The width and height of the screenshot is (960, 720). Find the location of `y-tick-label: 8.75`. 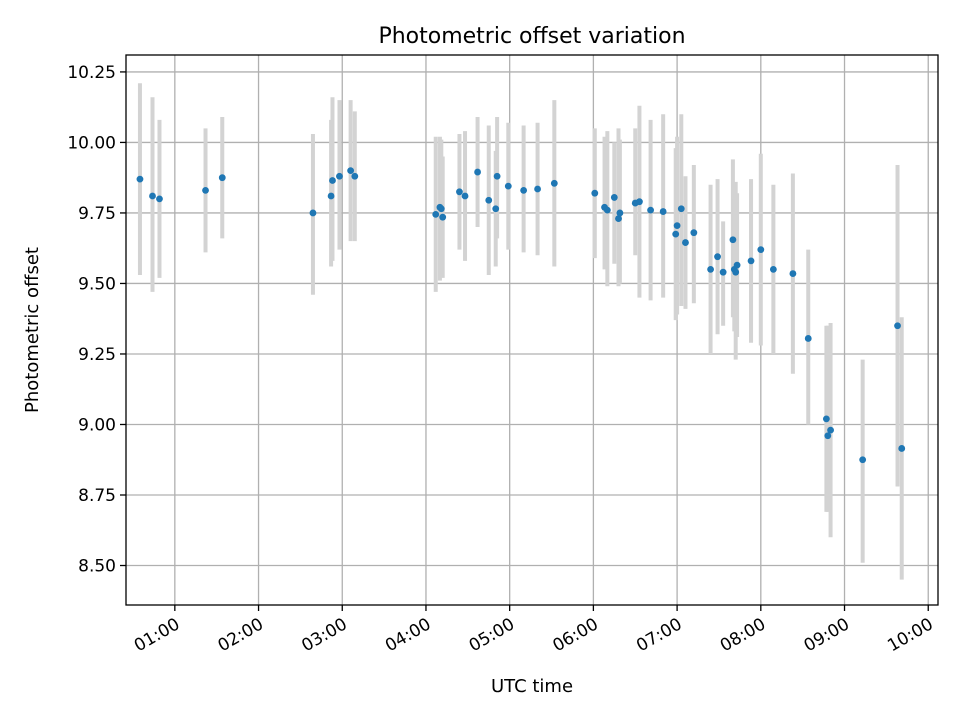

y-tick-label: 8.75 is located at coordinates (97, 496).